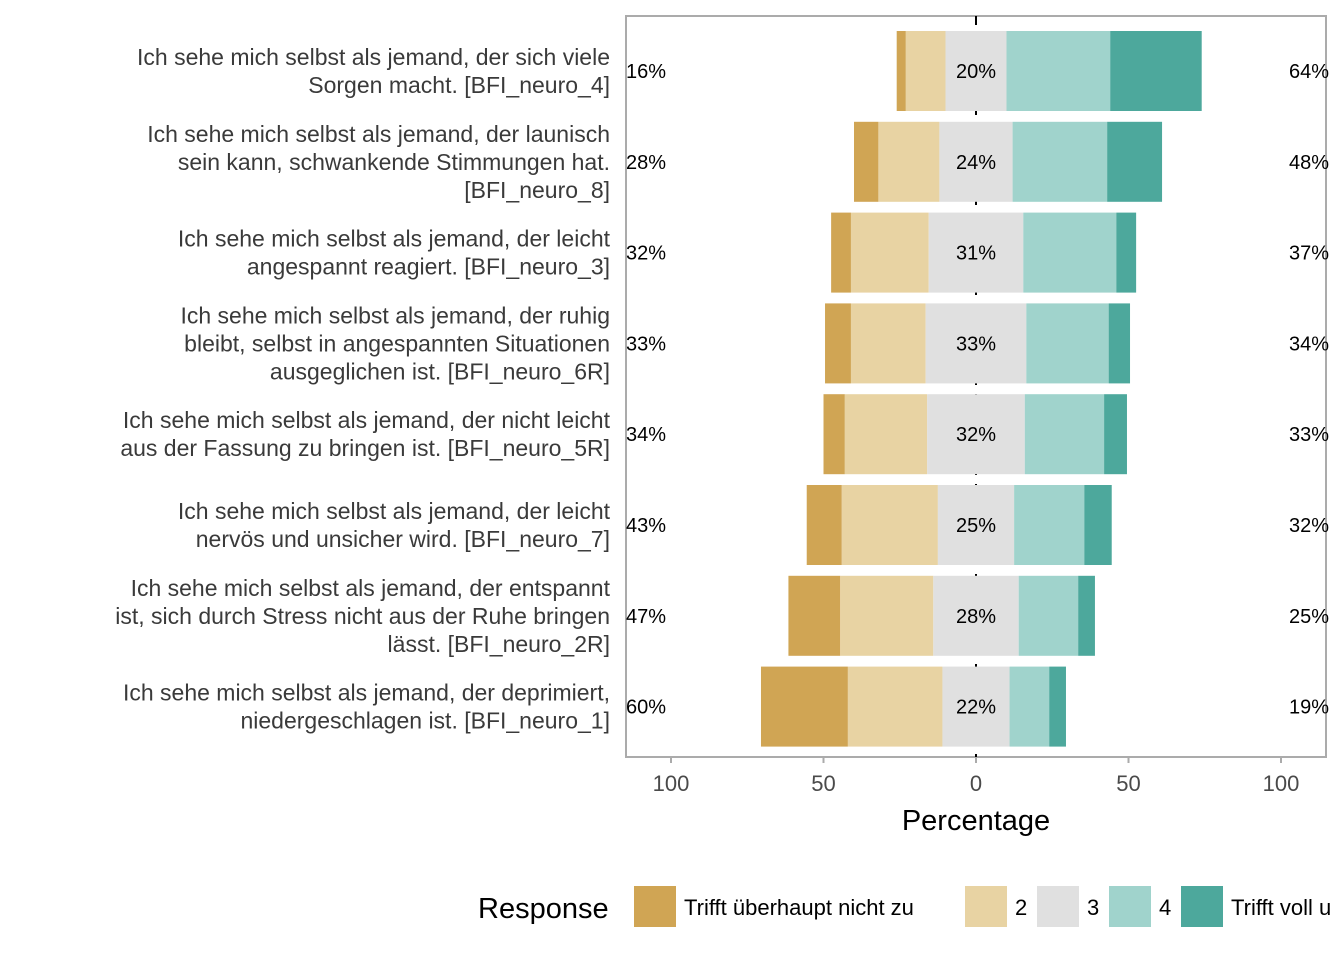 This screenshot has height=960, width=1344. Describe the element at coordinates (1281, 907) in the screenshot. I see `legend-label: Trifft voll u` at that location.